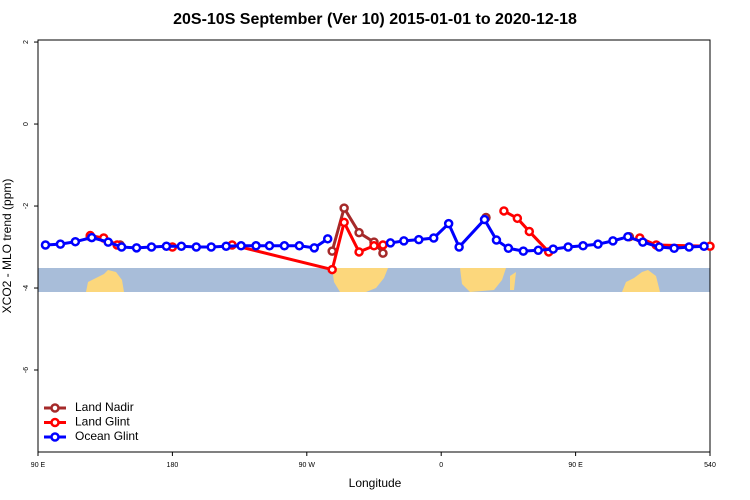 The width and height of the screenshot is (750, 500). I want to click on legend-label: Ocean Glint, so click(107, 436).